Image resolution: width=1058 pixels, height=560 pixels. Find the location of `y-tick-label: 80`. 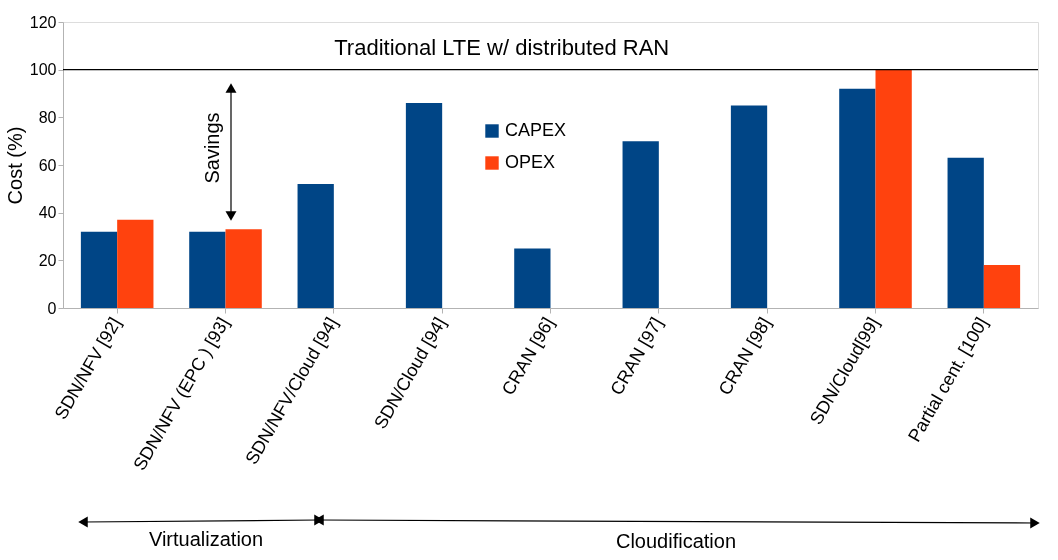

y-tick-label: 80 is located at coordinates (47, 117).